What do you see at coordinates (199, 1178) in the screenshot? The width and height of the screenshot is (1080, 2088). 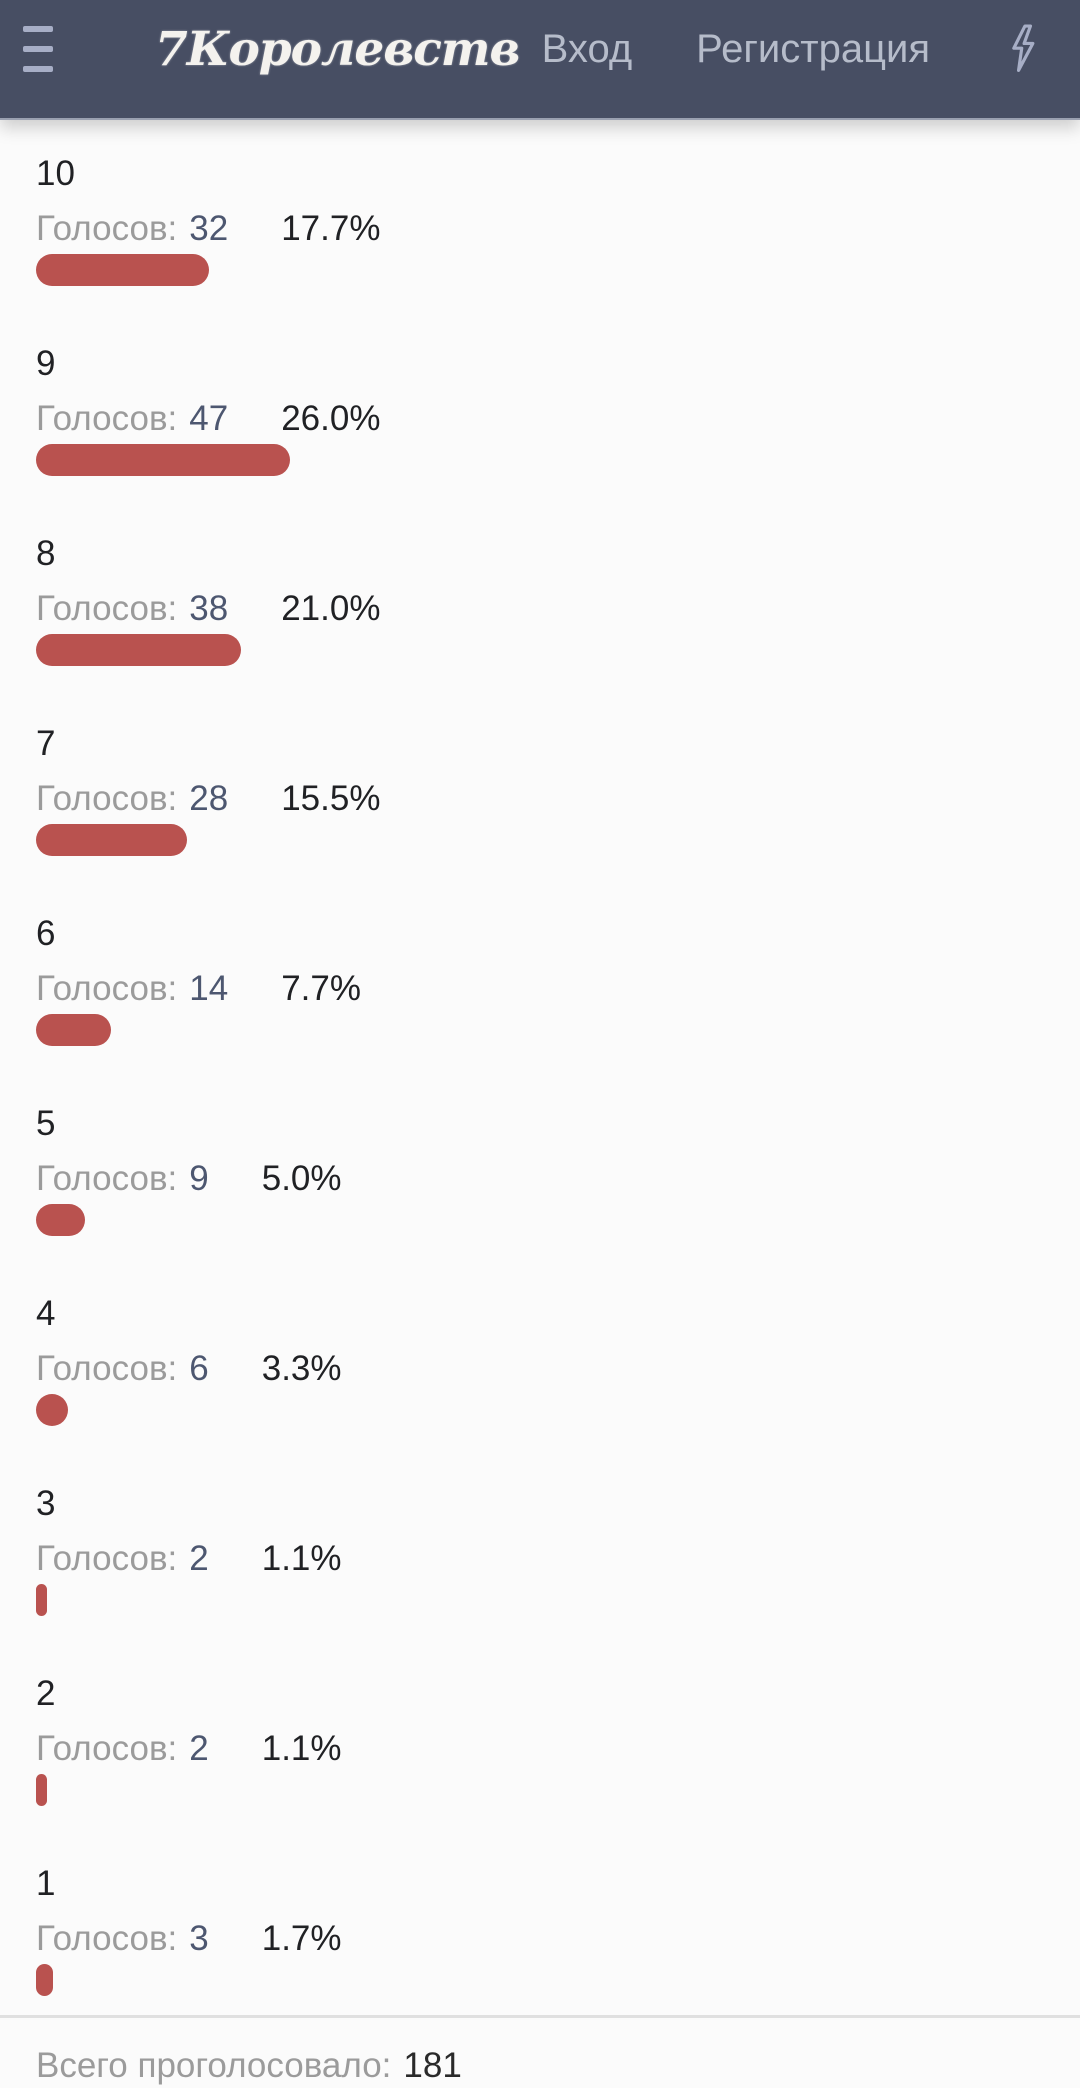 I see `votes-count: 9` at bounding box center [199, 1178].